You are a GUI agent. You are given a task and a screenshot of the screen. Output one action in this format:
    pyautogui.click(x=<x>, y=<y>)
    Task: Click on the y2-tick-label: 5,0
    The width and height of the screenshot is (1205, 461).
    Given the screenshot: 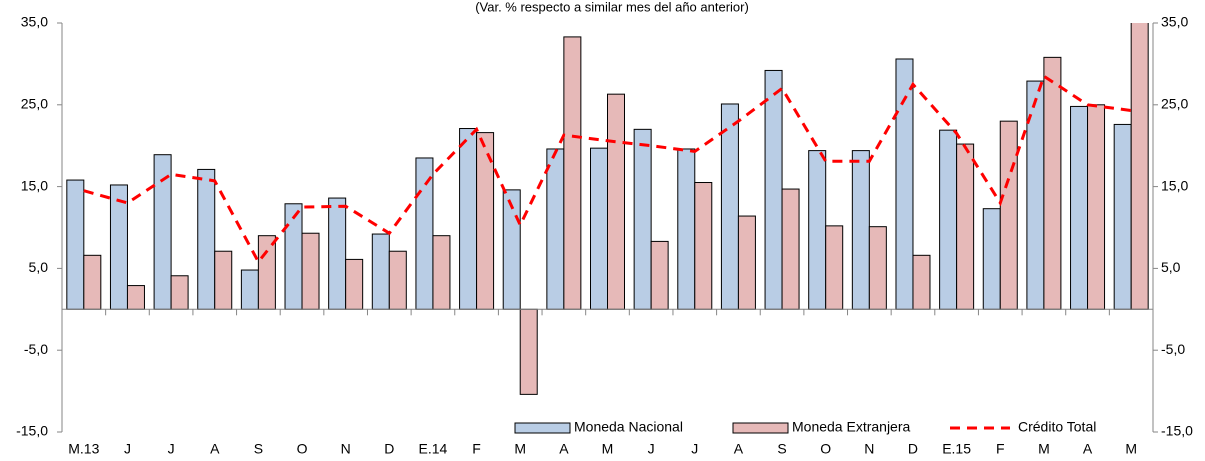 What is the action you would take?
    pyautogui.click(x=1171, y=267)
    